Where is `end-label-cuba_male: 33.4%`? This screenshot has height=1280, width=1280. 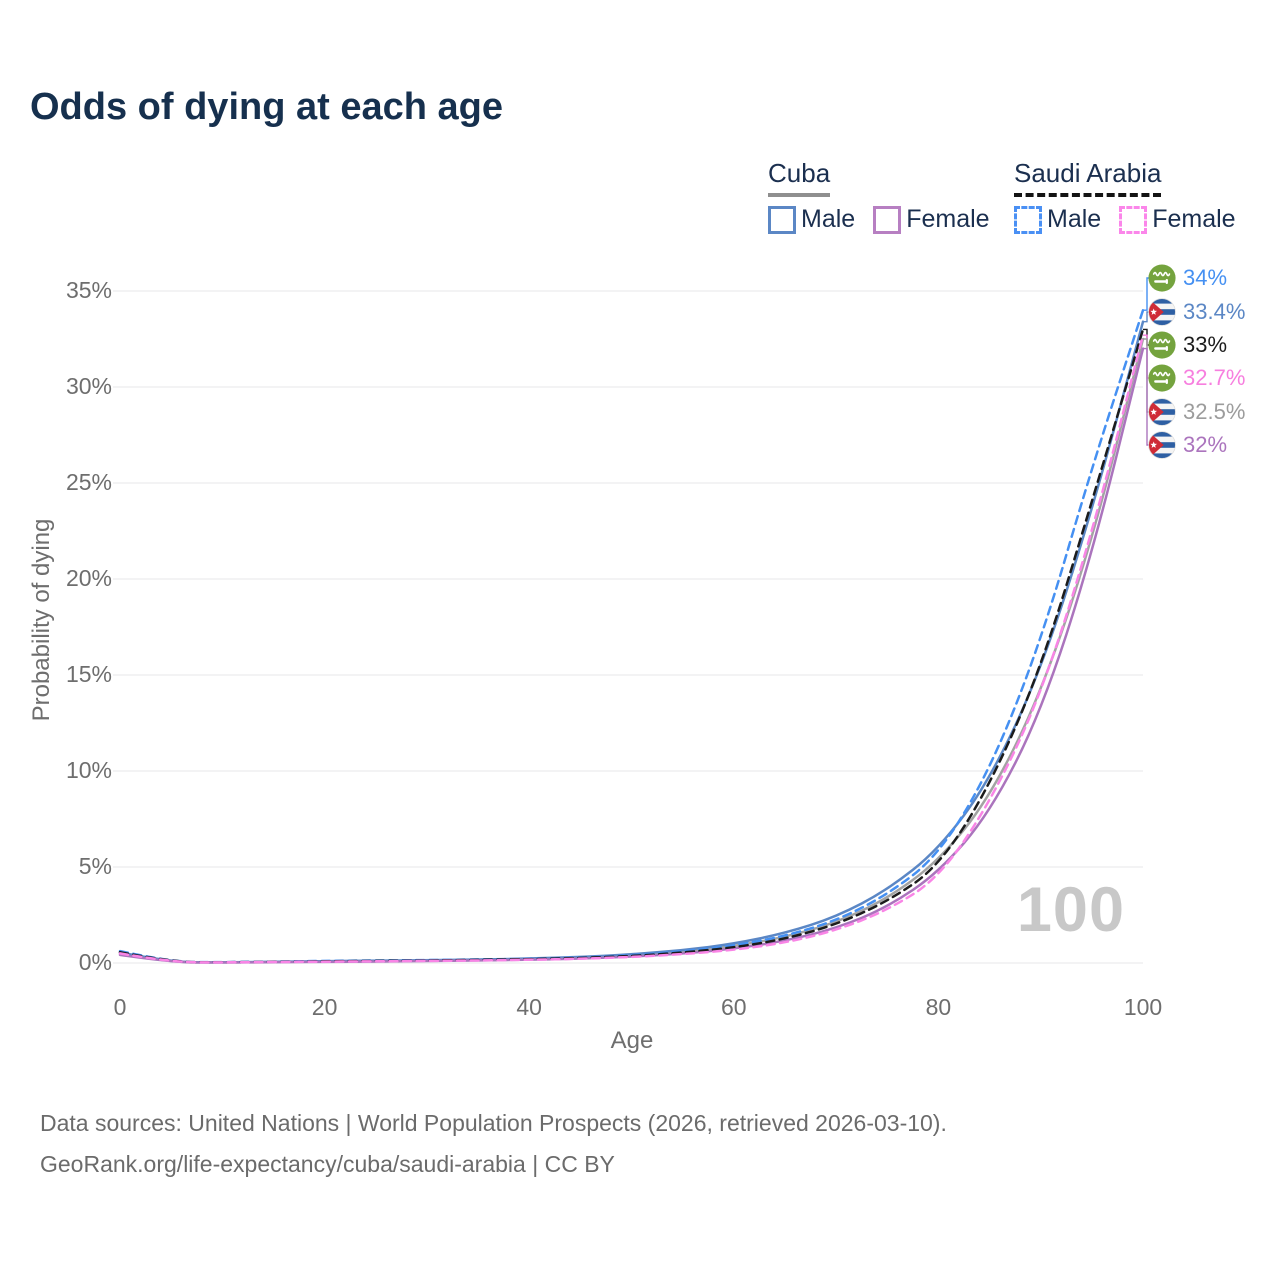 end-label-cuba_male: 33.4% is located at coordinates (1196, 312).